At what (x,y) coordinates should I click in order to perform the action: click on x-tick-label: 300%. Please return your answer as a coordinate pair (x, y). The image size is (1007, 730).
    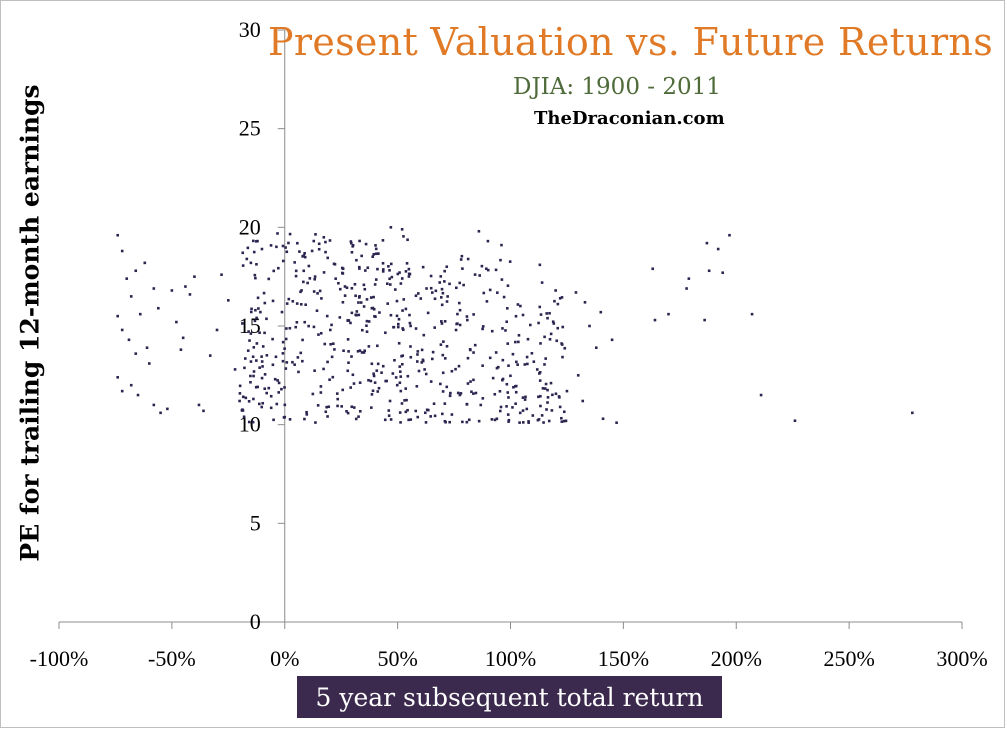
    Looking at the image, I should click on (961, 658).